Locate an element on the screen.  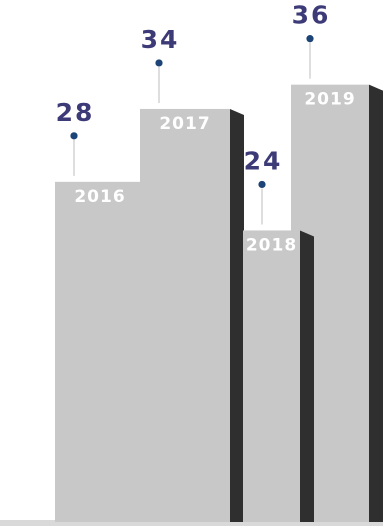
bar-group-2018: 2018 24 is located at coordinates (278, 334).